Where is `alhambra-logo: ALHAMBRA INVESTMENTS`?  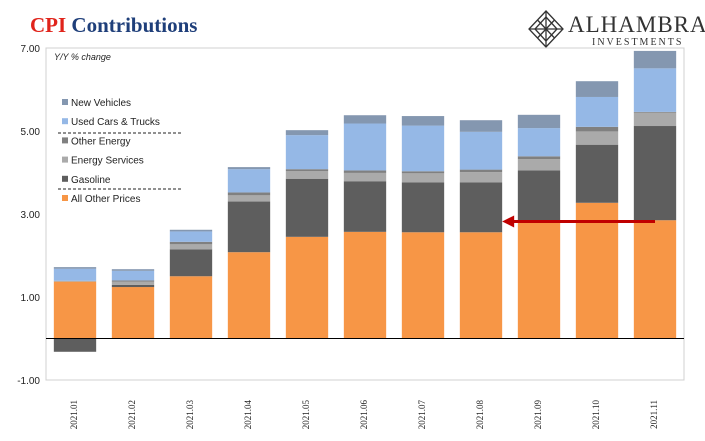
alhambra-logo: ALHAMBRA INVESTMENTS is located at coordinates (616, 30).